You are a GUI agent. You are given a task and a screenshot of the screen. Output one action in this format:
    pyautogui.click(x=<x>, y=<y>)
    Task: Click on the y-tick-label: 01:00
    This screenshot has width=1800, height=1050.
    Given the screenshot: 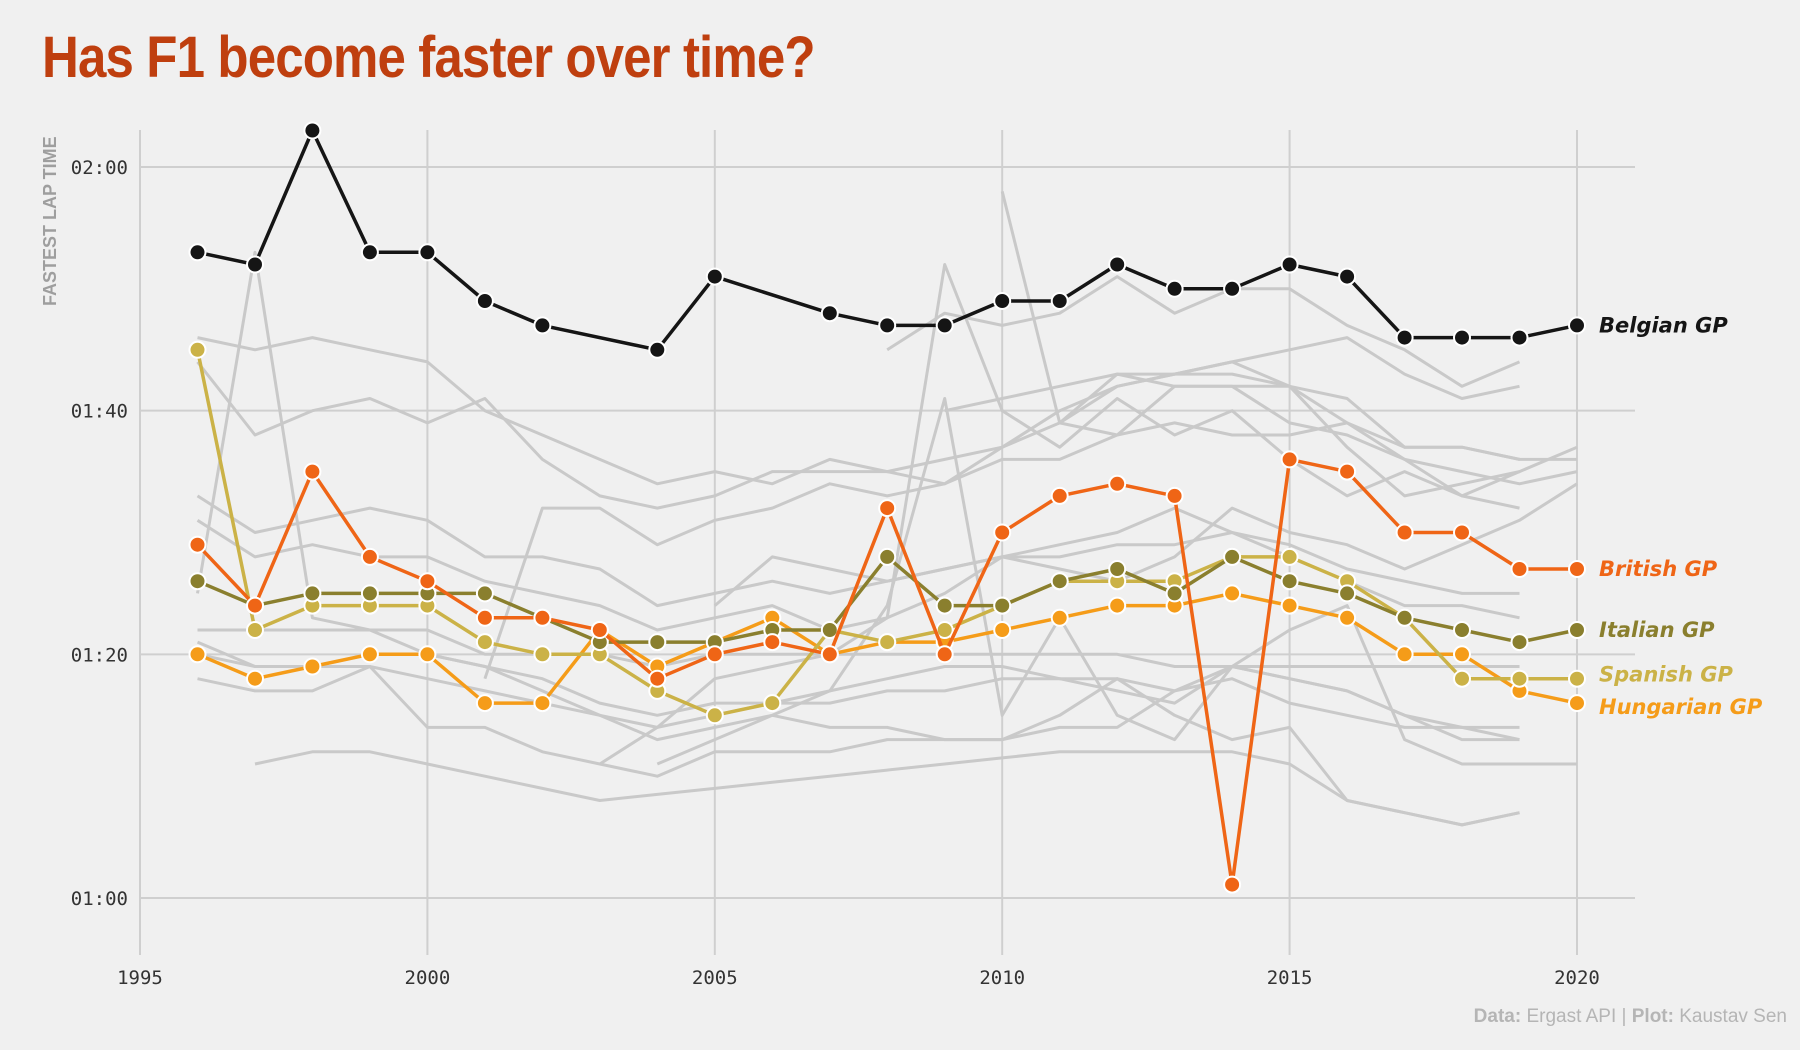 What is the action you would take?
    pyautogui.click(x=99, y=899)
    